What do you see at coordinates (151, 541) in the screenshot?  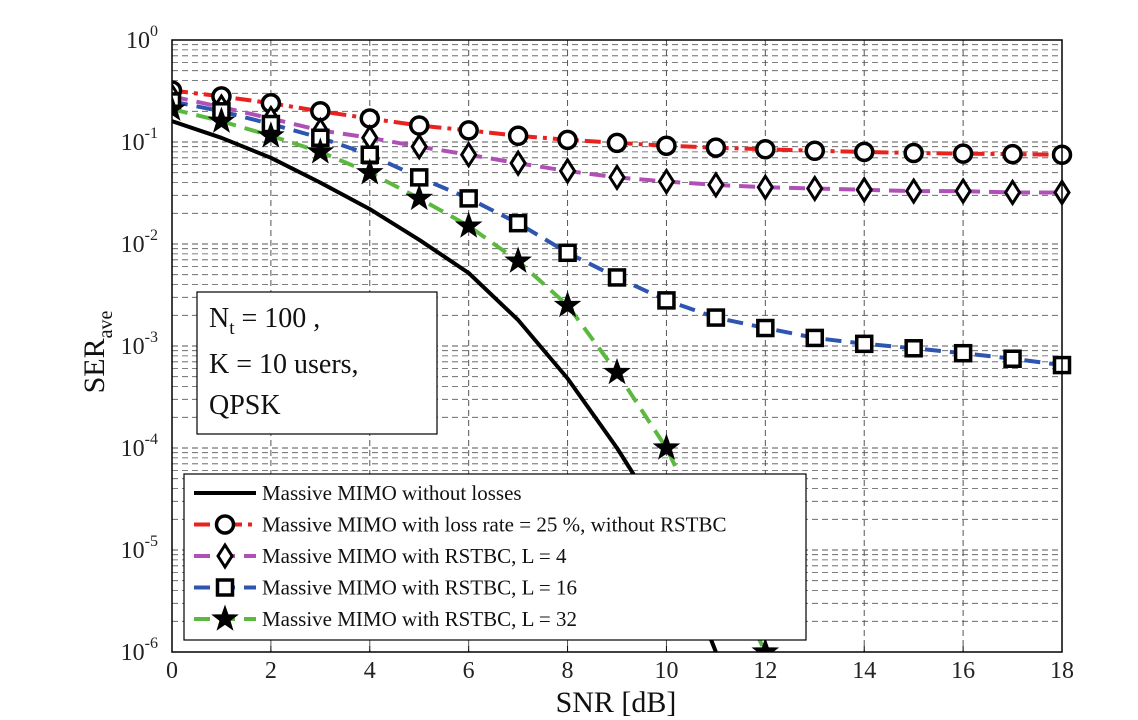 I see `y-tick-exponent: -5` at bounding box center [151, 541].